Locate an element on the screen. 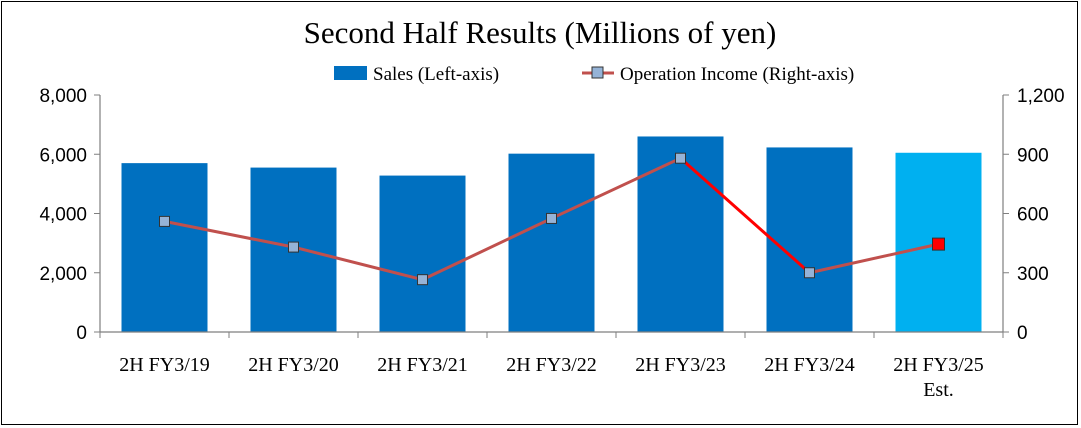 The width and height of the screenshot is (1081, 428). x-axis-tick-label: 2H FY3/21 is located at coordinates (422, 365).